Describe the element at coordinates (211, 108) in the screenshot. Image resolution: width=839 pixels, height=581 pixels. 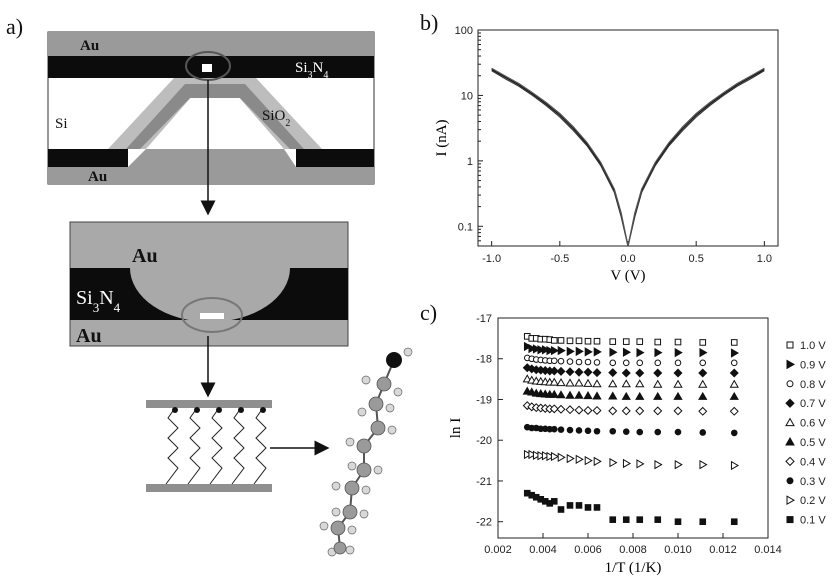
I see `top-device-diagram: Au Si3N4 Si SiO2 Au` at that location.